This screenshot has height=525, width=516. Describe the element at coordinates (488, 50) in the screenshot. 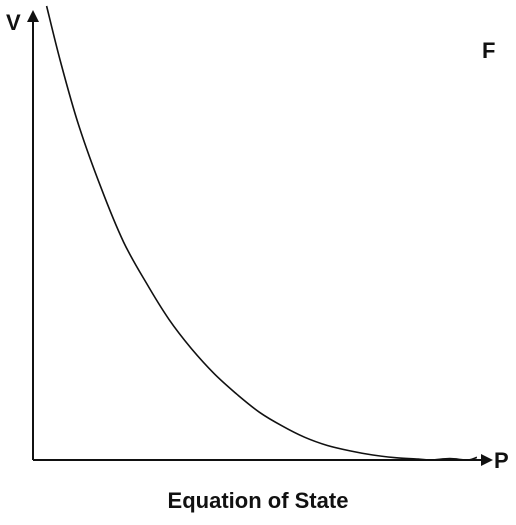

I see `panel-label: F` at that location.